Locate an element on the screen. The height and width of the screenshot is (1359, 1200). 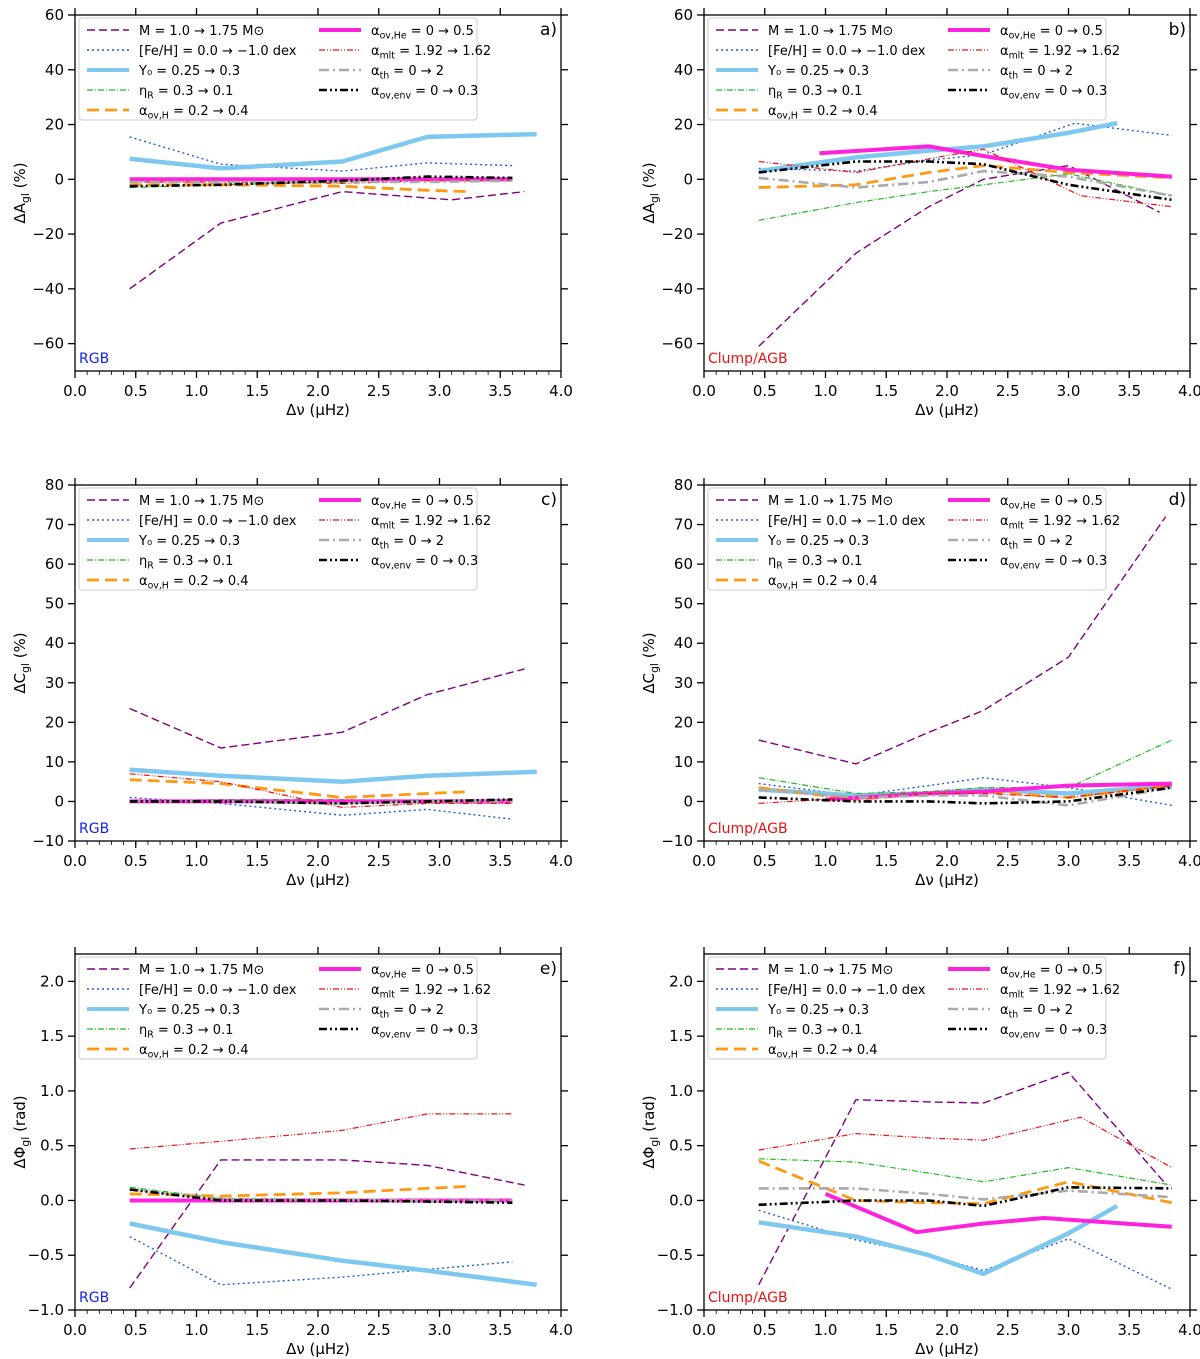
svg-text: ΔΦgl​ (rad) is located at coordinates (21, 1131).